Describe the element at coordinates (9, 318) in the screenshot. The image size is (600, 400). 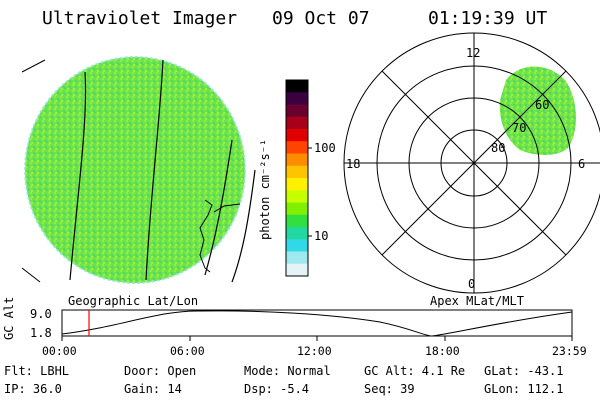
I see `altitude-ylabel: GC Alt` at that location.